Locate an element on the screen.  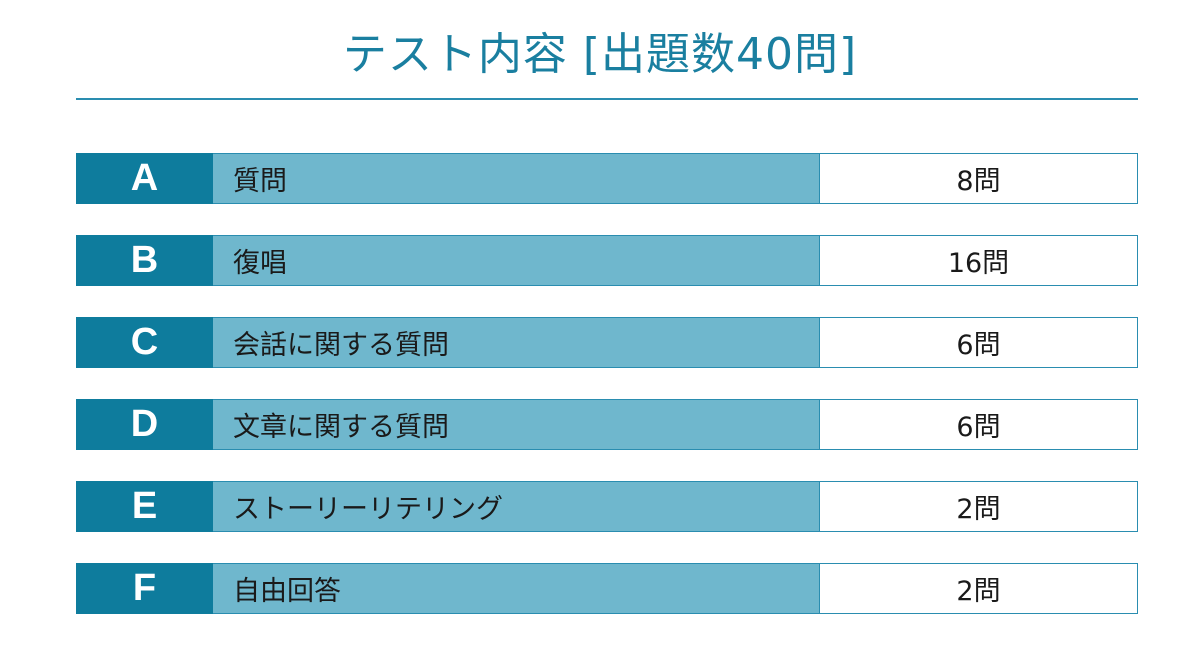
section-letter: B is located at coordinates (144, 260).